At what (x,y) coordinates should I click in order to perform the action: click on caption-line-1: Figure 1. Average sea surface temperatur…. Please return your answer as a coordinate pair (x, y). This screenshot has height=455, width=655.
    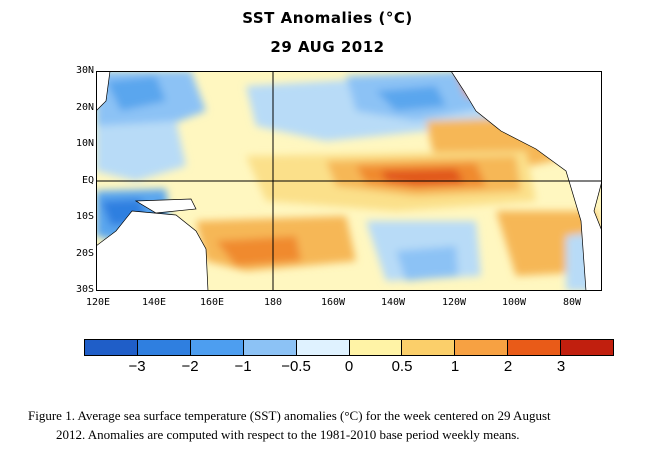
    Looking at the image, I should click on (289, 415).